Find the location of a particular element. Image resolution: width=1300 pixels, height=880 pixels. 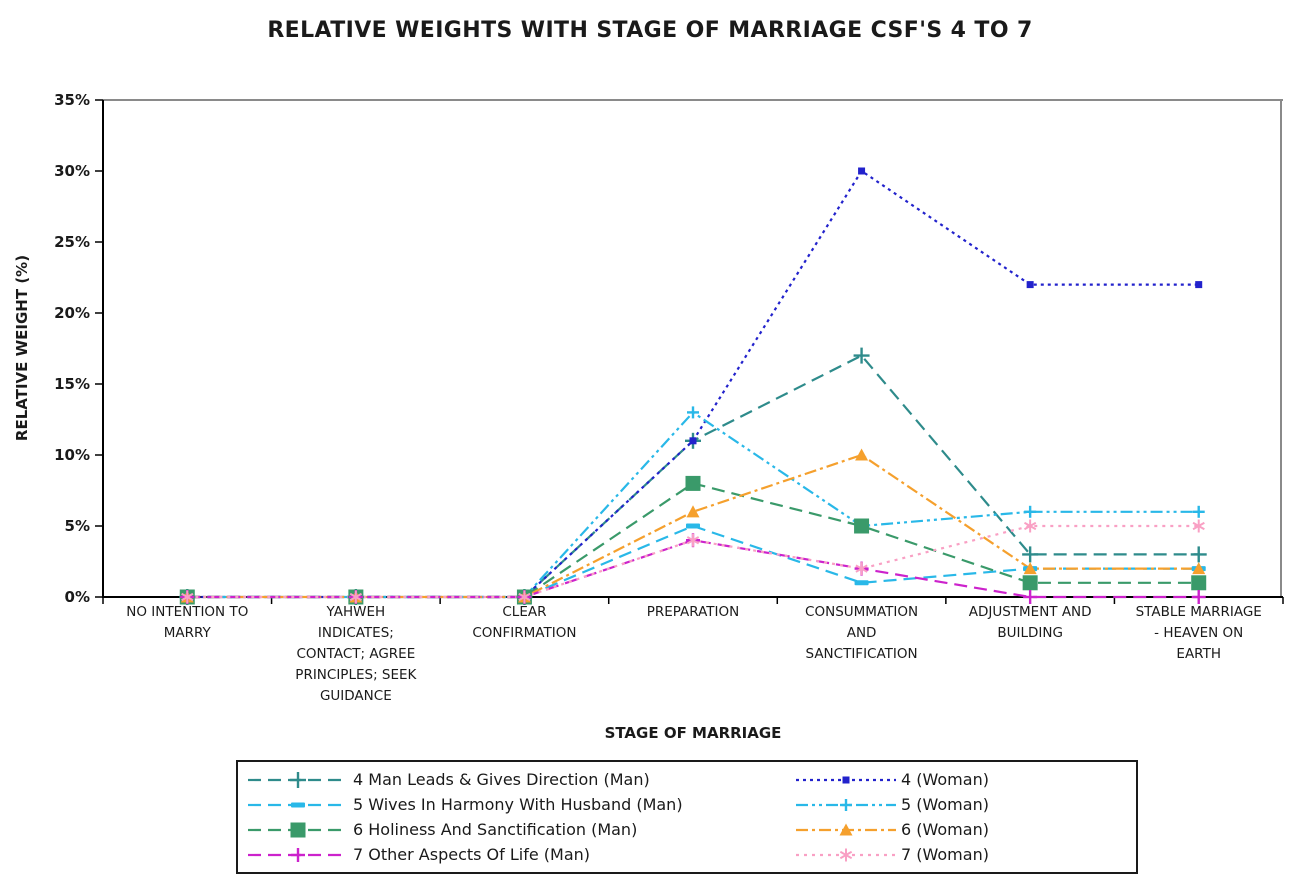

x-category-label-line: STABLE MARRIAGE is located at coordinates (1199, 612).